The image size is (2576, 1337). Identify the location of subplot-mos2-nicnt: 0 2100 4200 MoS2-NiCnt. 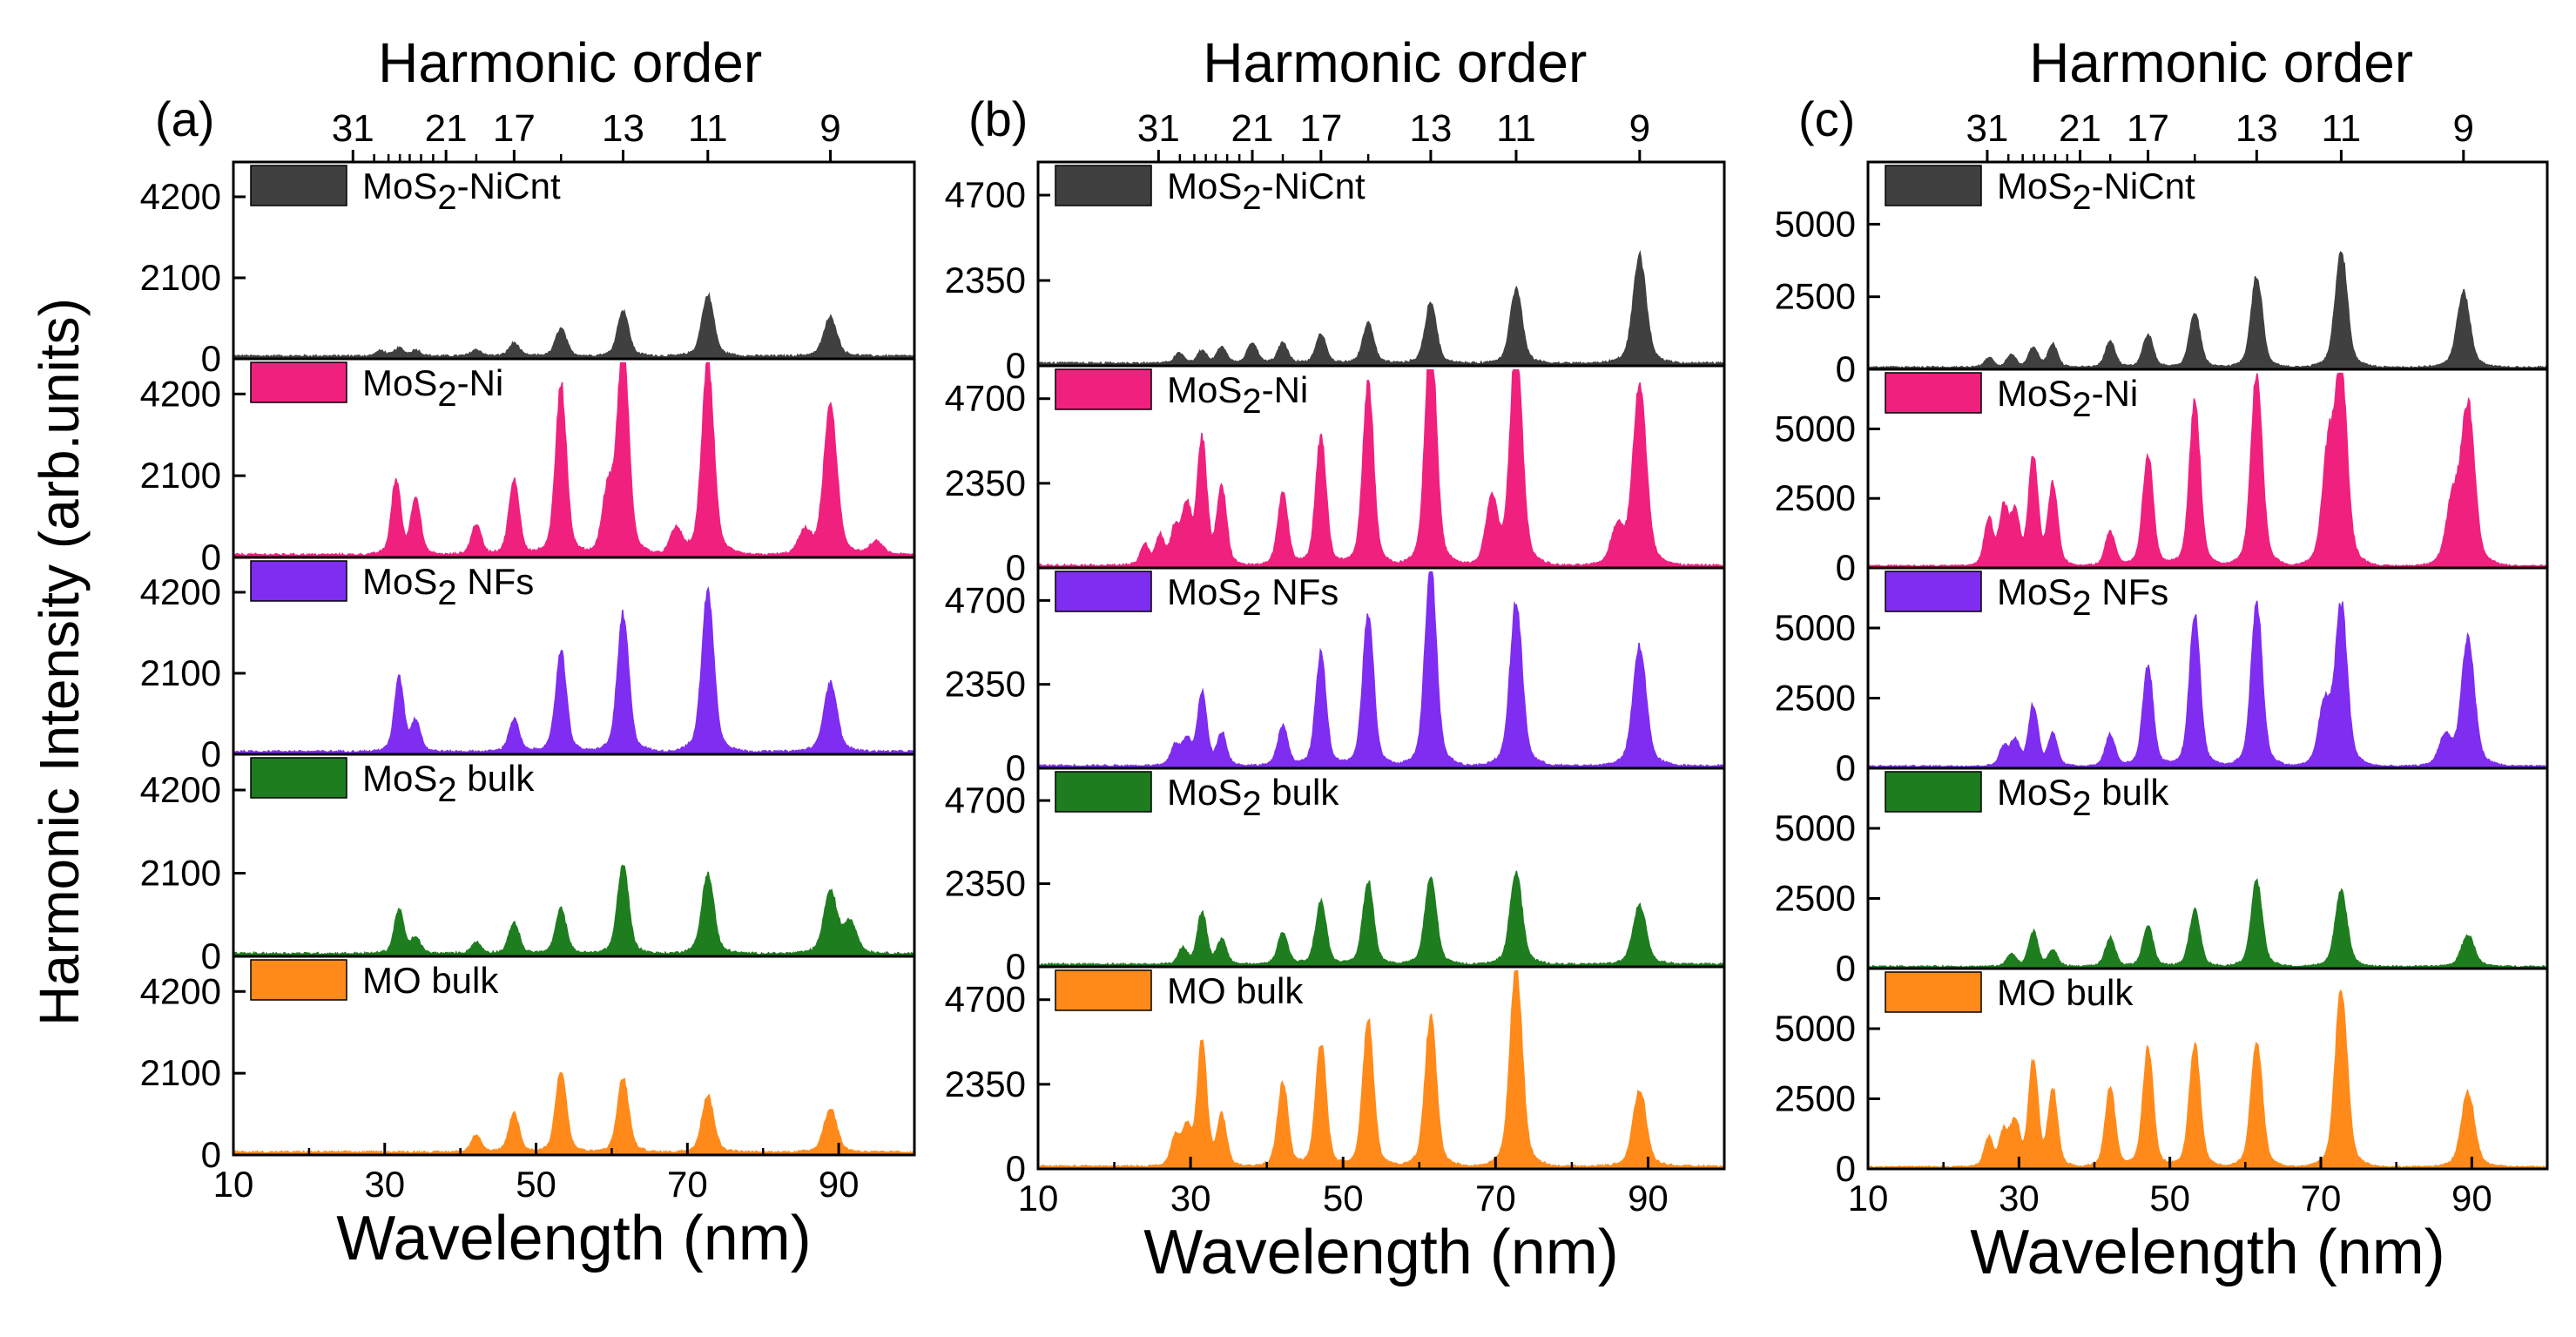
(528, 269).